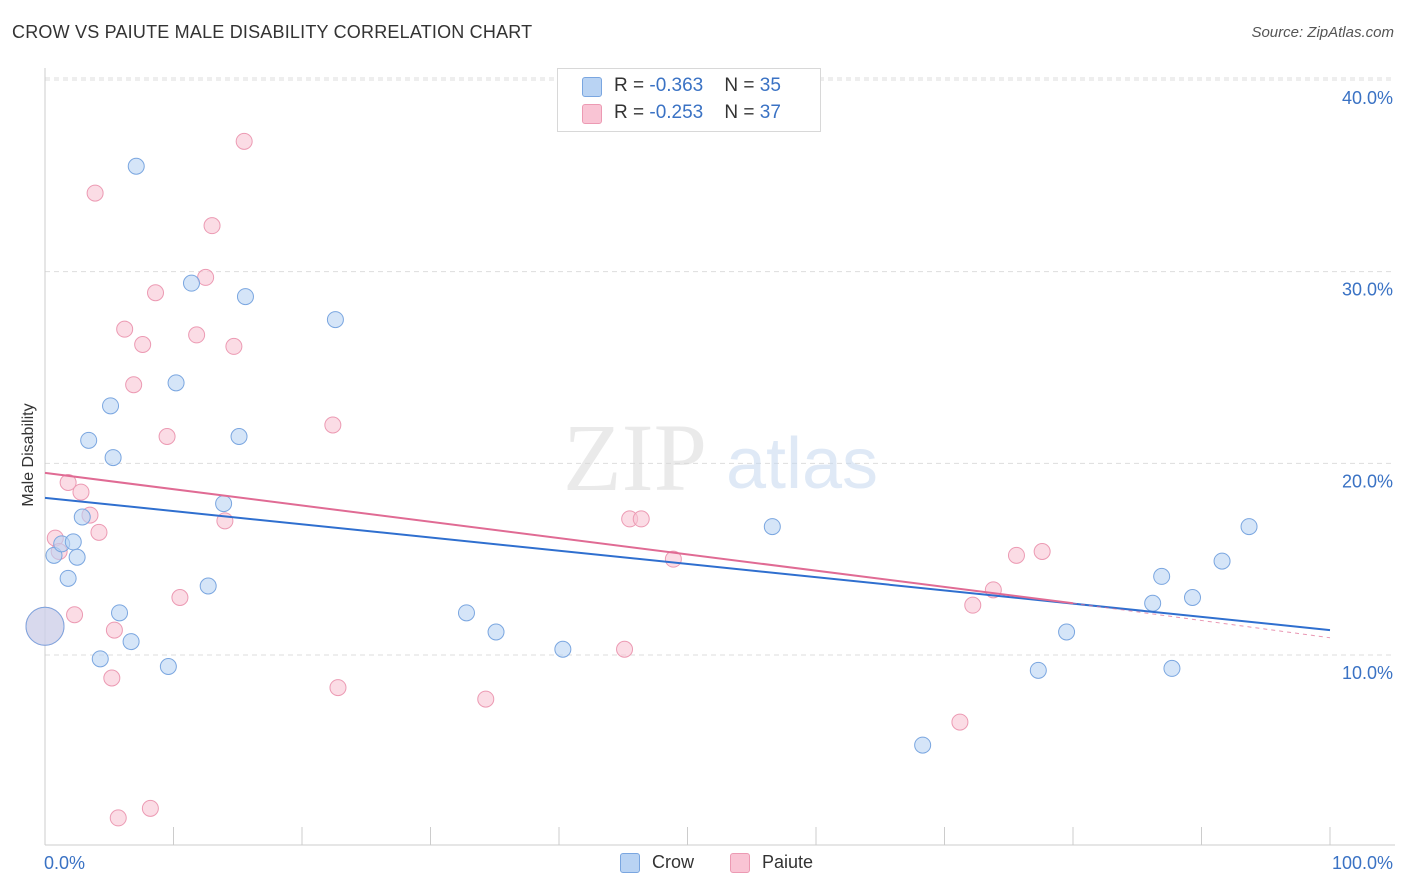 The image size is (1406, 892). Describe the element at coordinates (802, 464) in the screenshot. I see `watermark-atlas: atlas` at that location.